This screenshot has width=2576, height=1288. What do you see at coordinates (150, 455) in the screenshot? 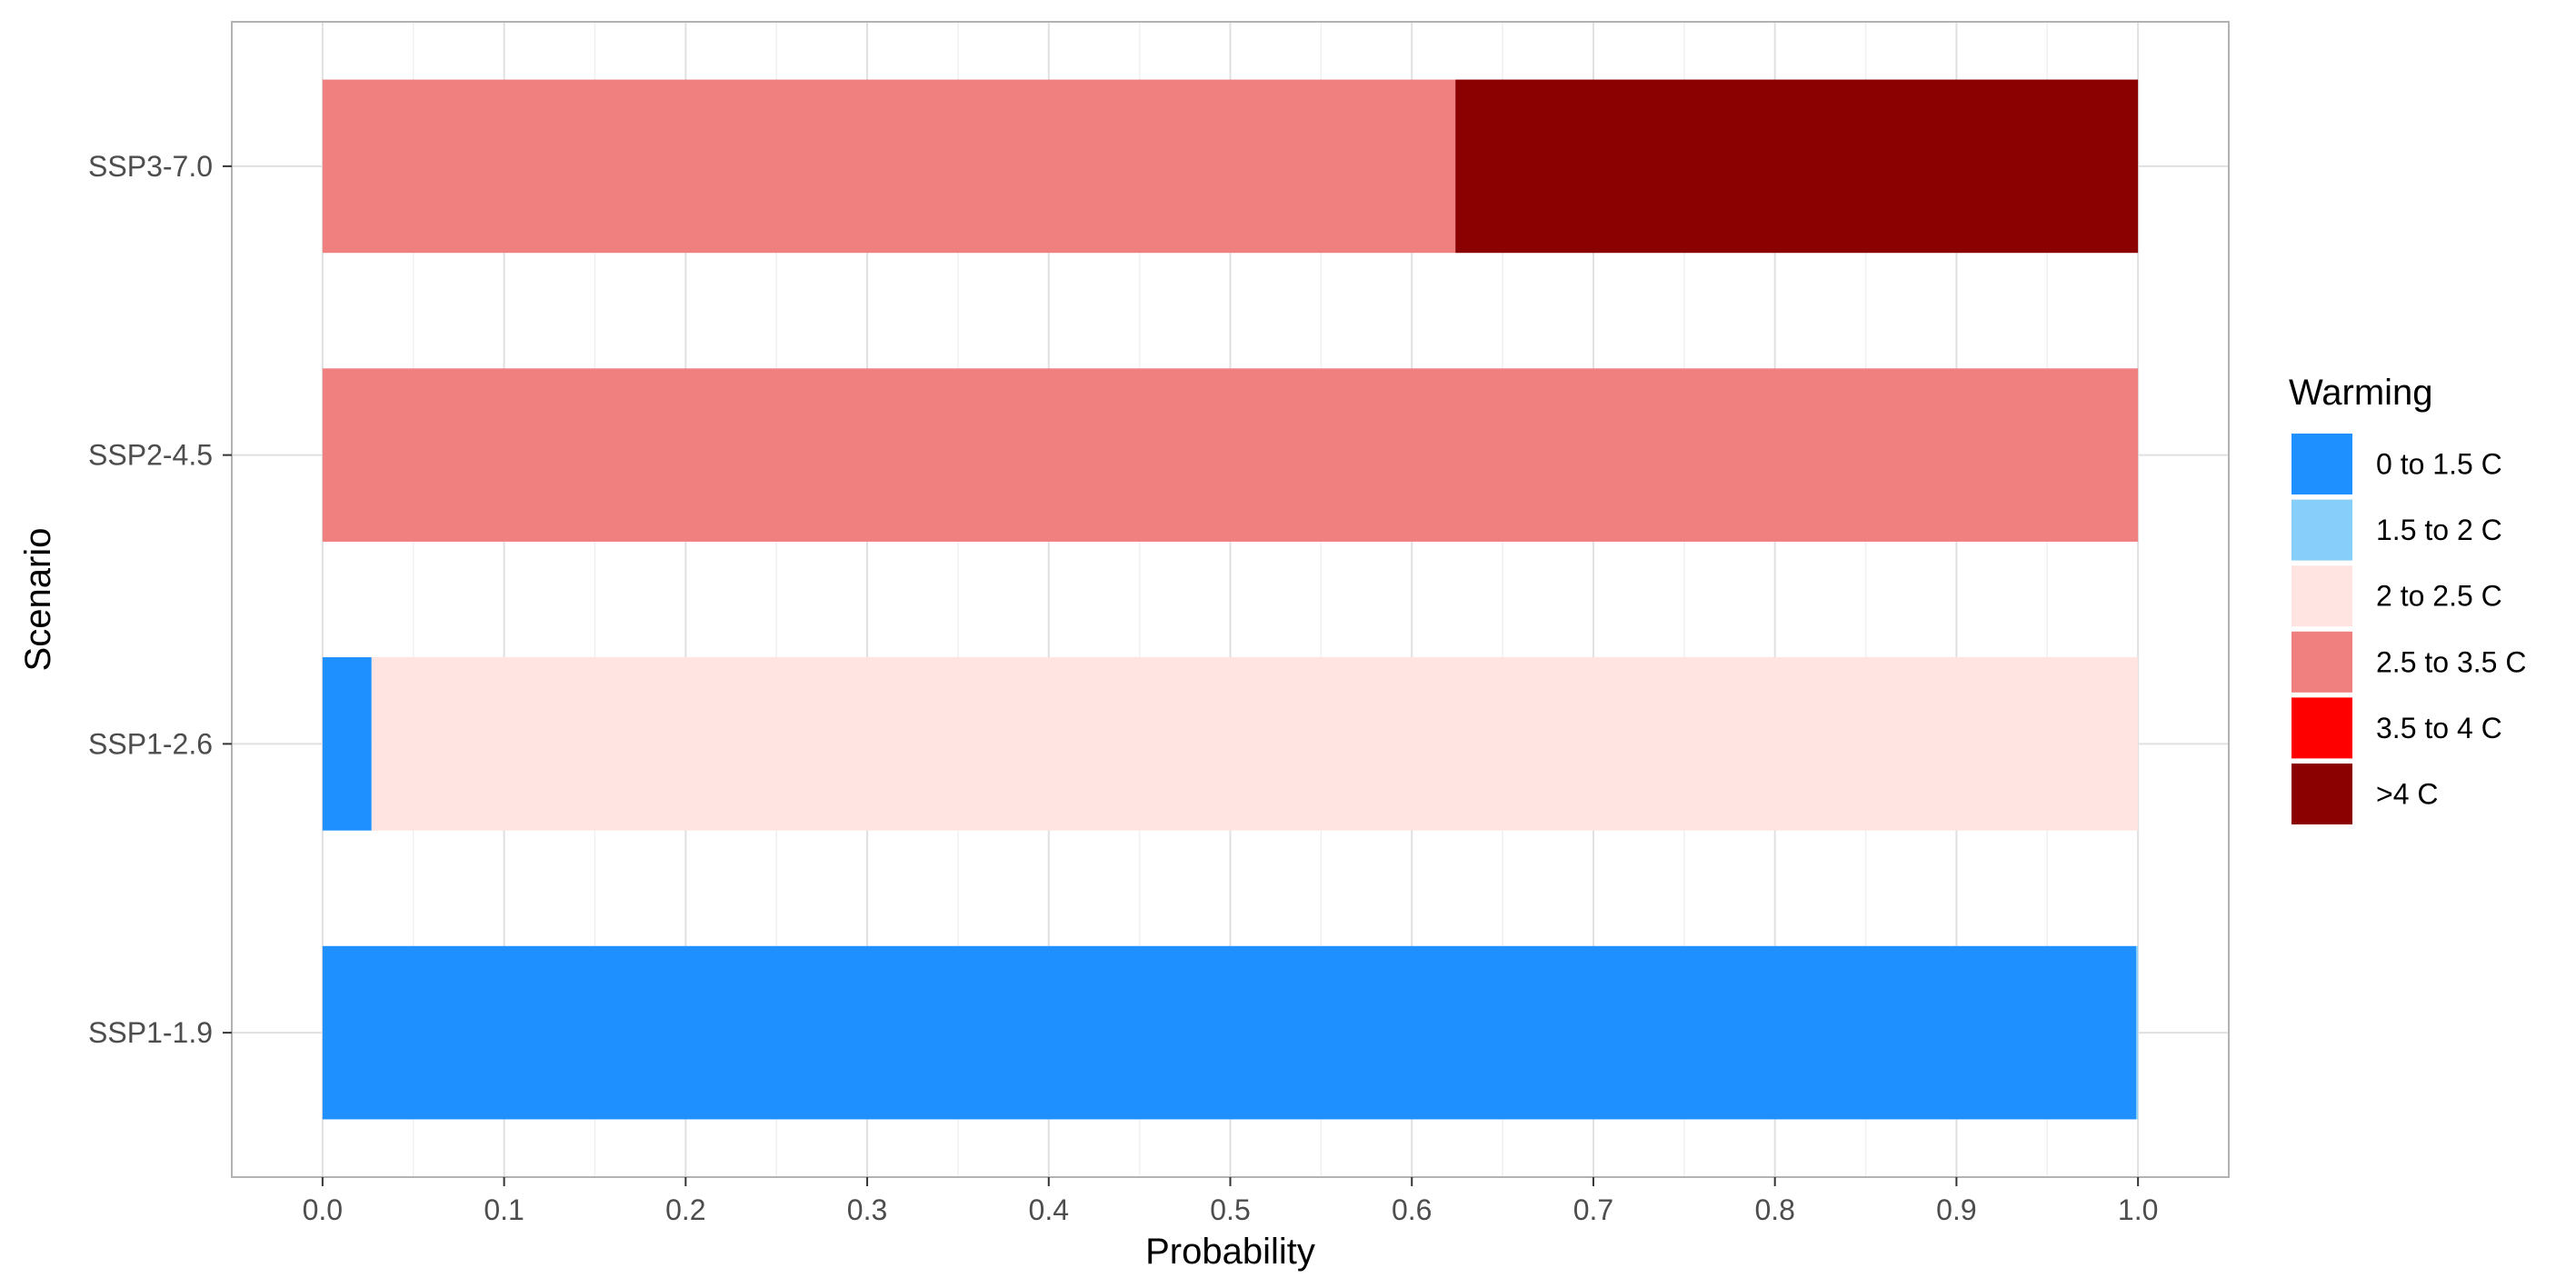
I see `y-tick-label: SSP2-4.5` at bounding box center [150, 455].